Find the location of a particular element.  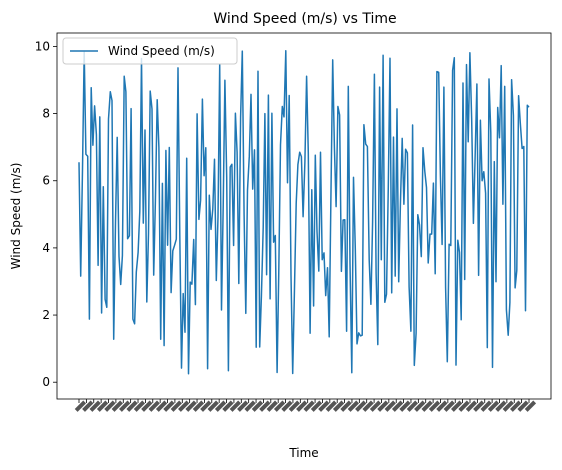

y-tick-label-8: 8 is located at coordinates (46, 114).